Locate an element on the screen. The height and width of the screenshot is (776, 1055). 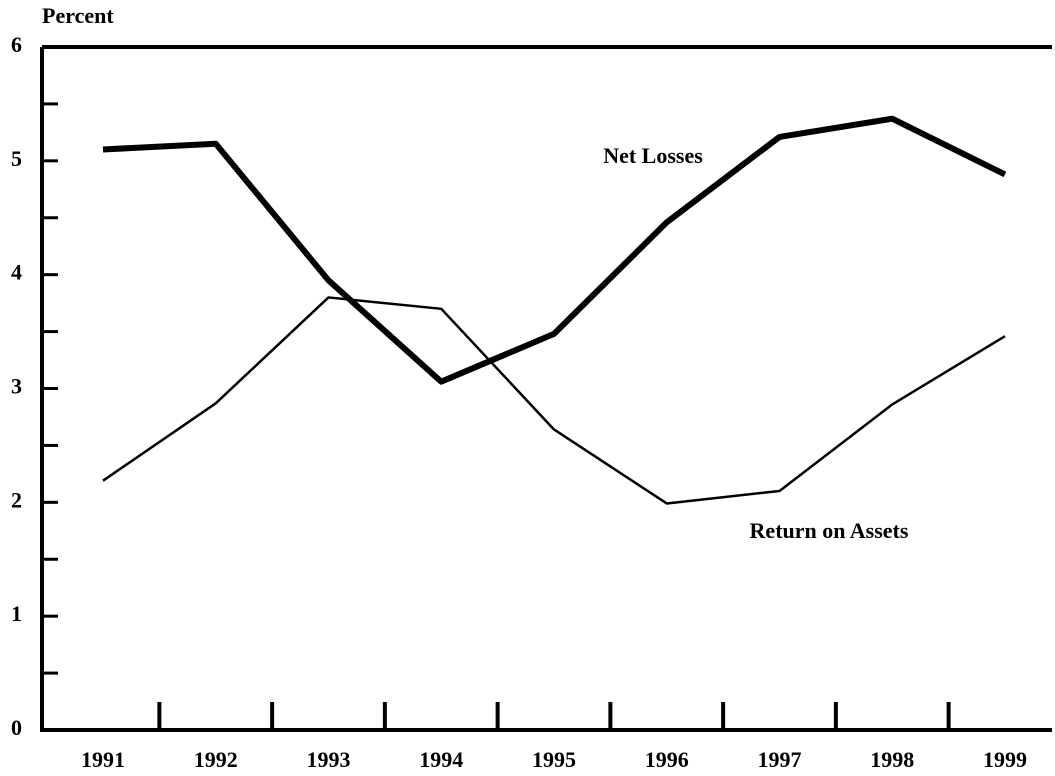
y-tick-label: 2 is located at coordinates (16, 499).